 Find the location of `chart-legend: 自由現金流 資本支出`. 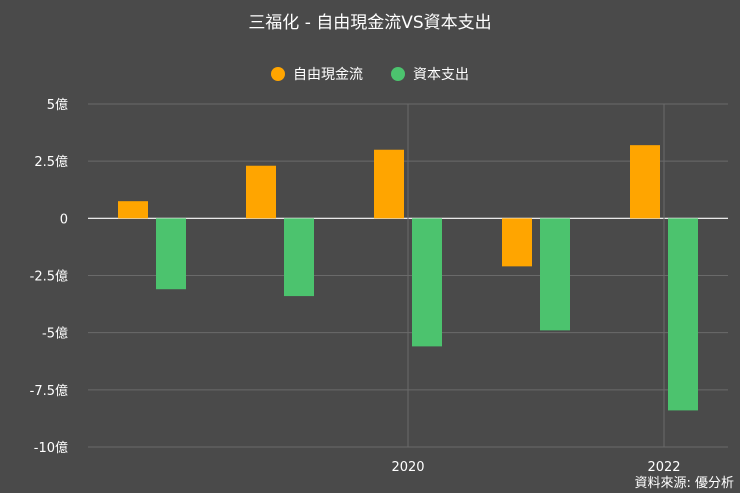

chart-legend: 自由現金流 資本支出 is located at coordinates (370, 74).